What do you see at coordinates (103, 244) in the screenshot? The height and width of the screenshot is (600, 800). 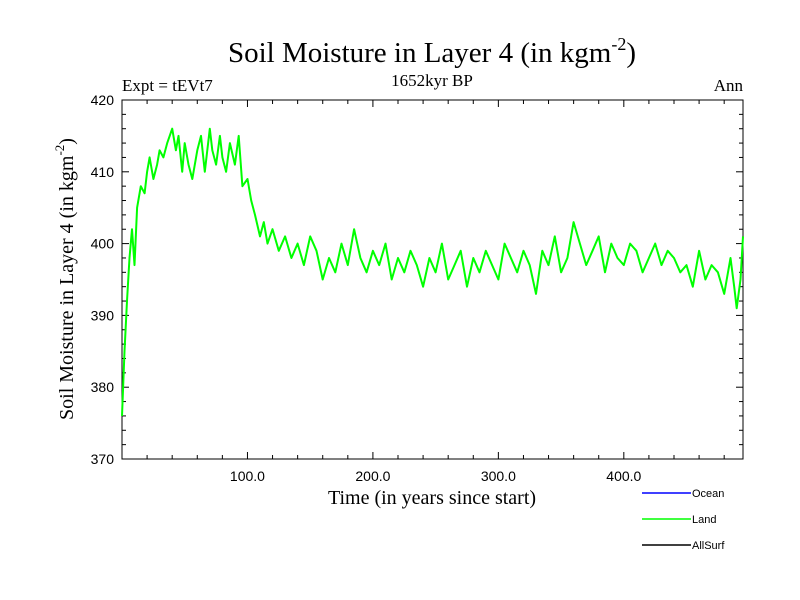 I see `y-tick-label: 400` at bounding box center [103, 244].